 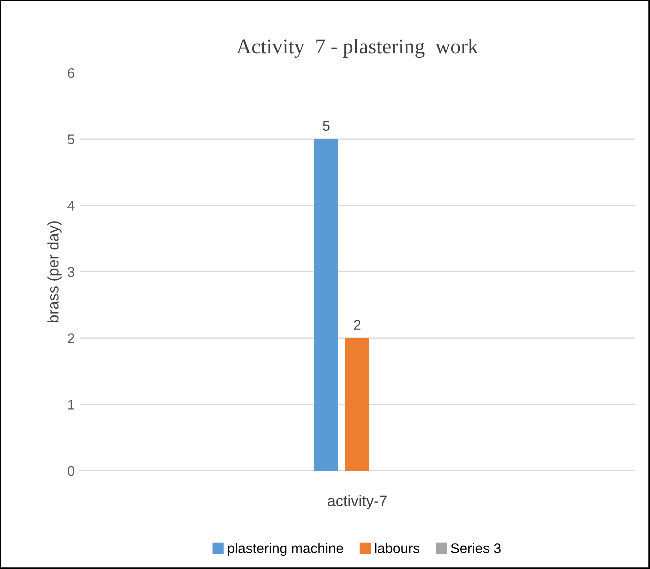 I want to click on y-tick-label: 3, so click(x=71, y=272).